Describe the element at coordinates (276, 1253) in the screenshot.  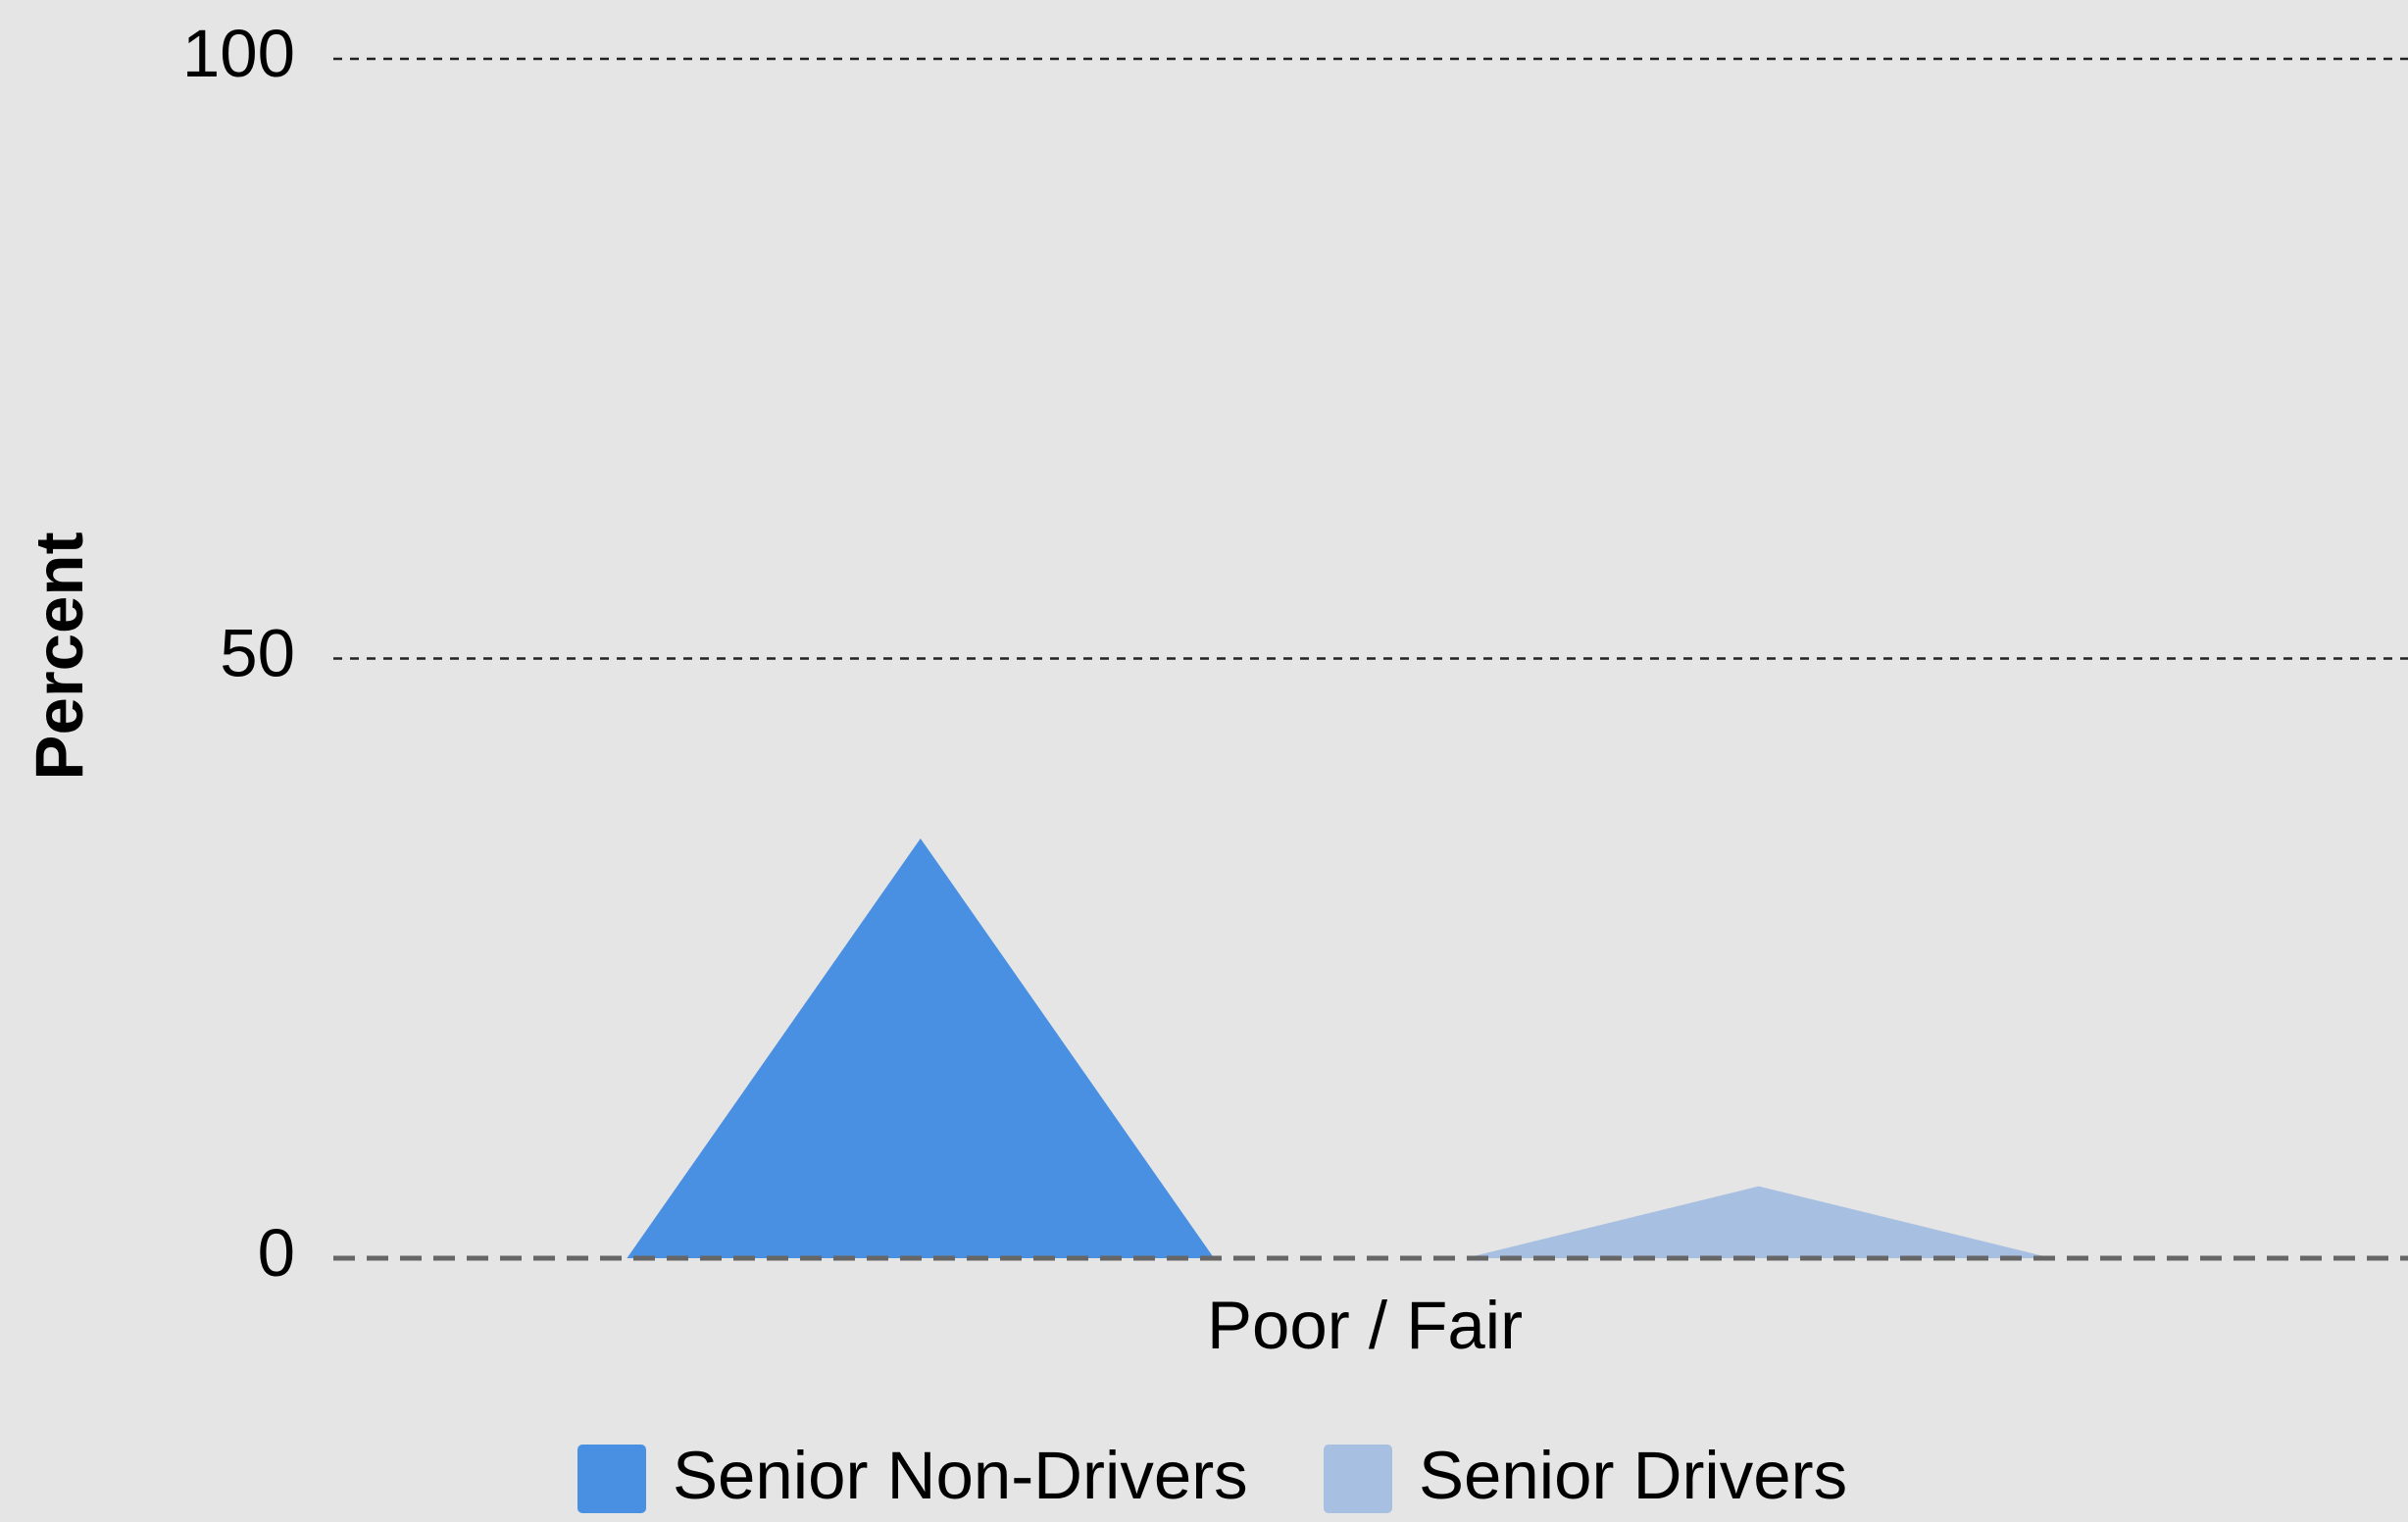
I see `y-tick-label: 0` at that location.